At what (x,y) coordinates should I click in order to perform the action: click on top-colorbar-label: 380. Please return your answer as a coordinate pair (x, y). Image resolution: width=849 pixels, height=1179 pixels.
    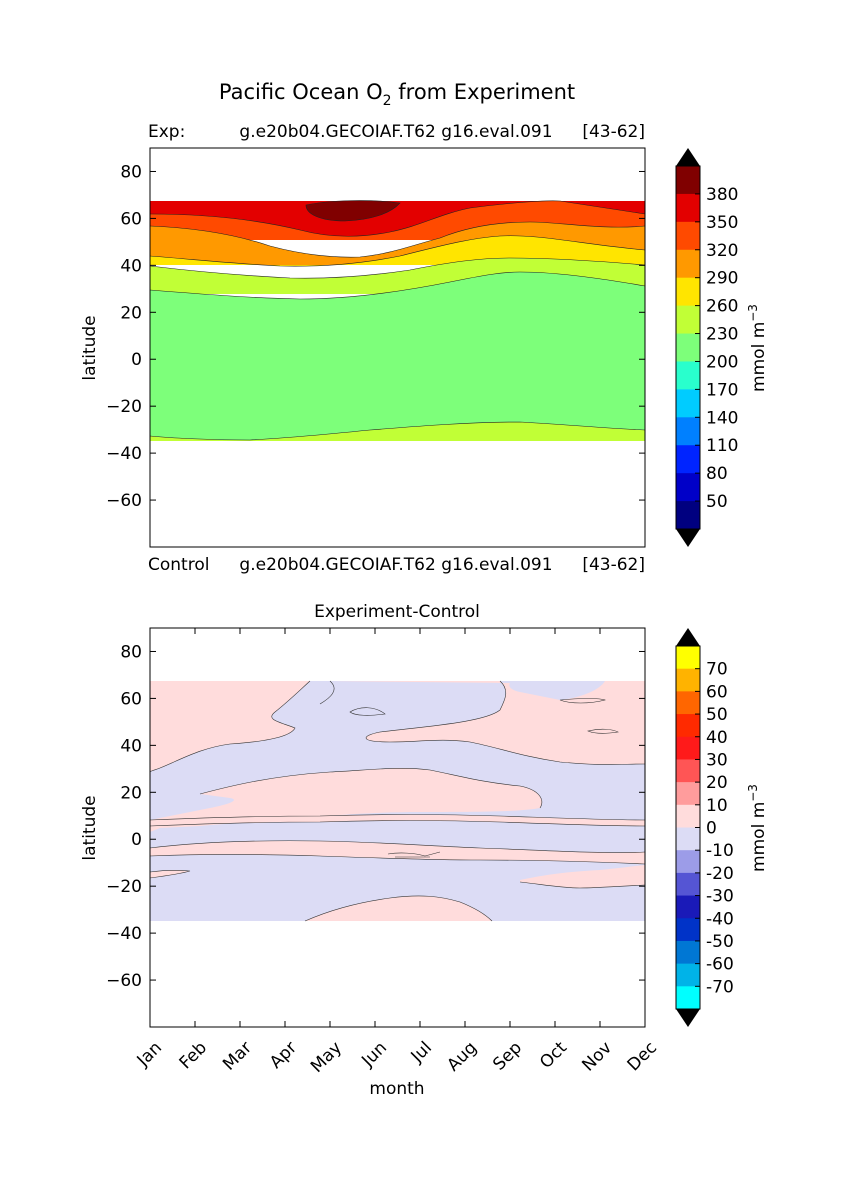
    Looking at the image, I should click on (722, 195).